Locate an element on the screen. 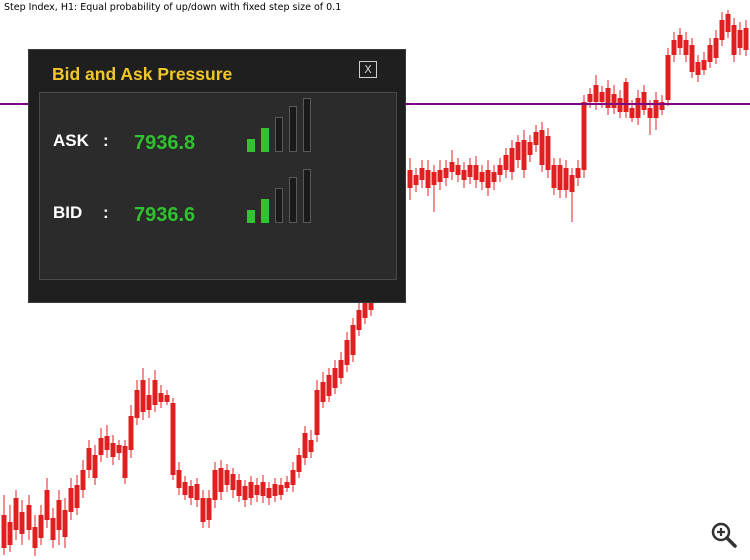 The width and height of the screenshot is (750, 560). close-button: X is located at coordinates (368, 69).